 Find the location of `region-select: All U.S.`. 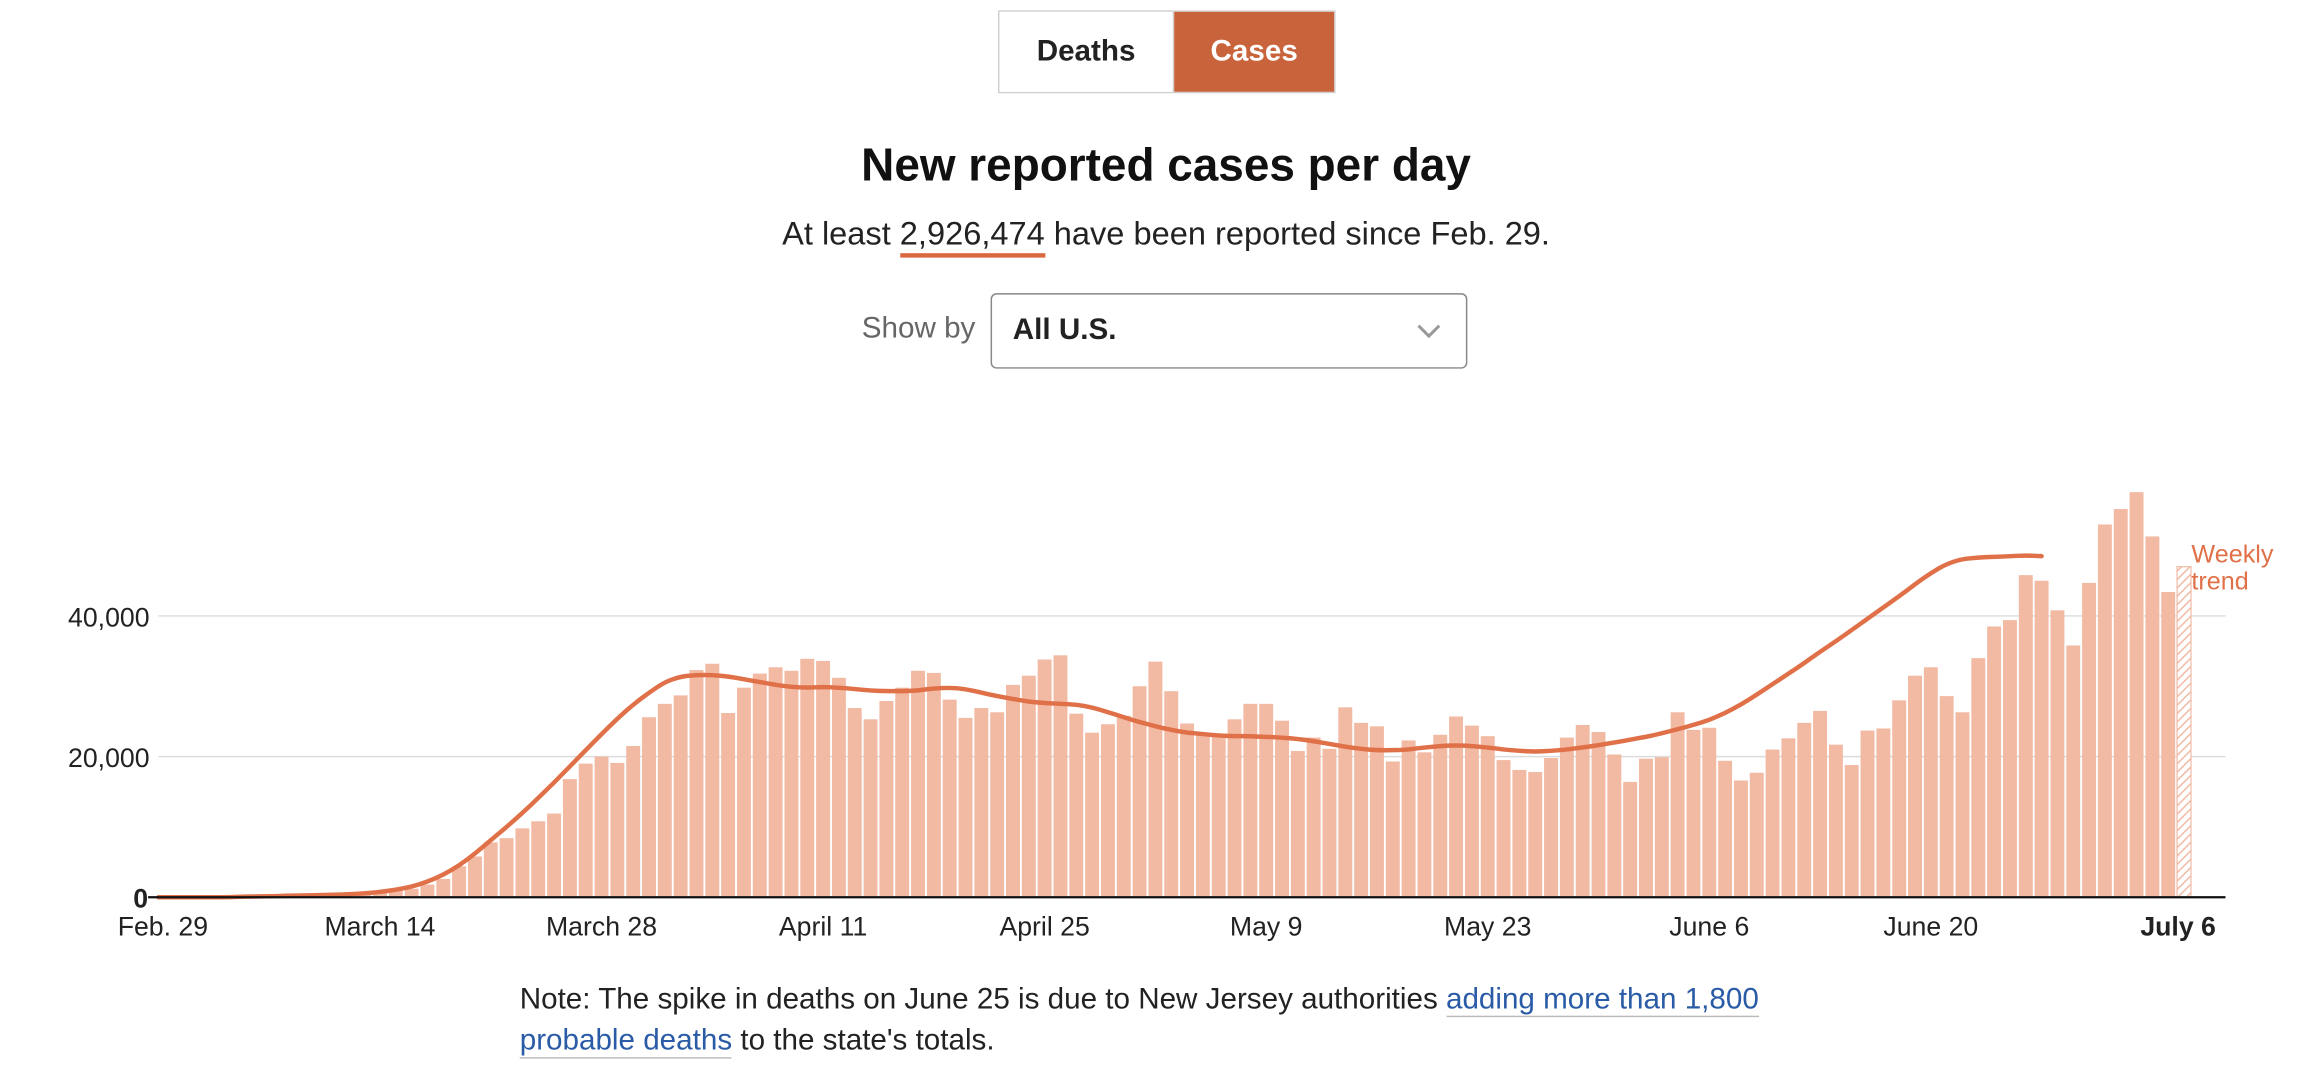

region-select: All U.S. is located at coordinates (1229, 331).